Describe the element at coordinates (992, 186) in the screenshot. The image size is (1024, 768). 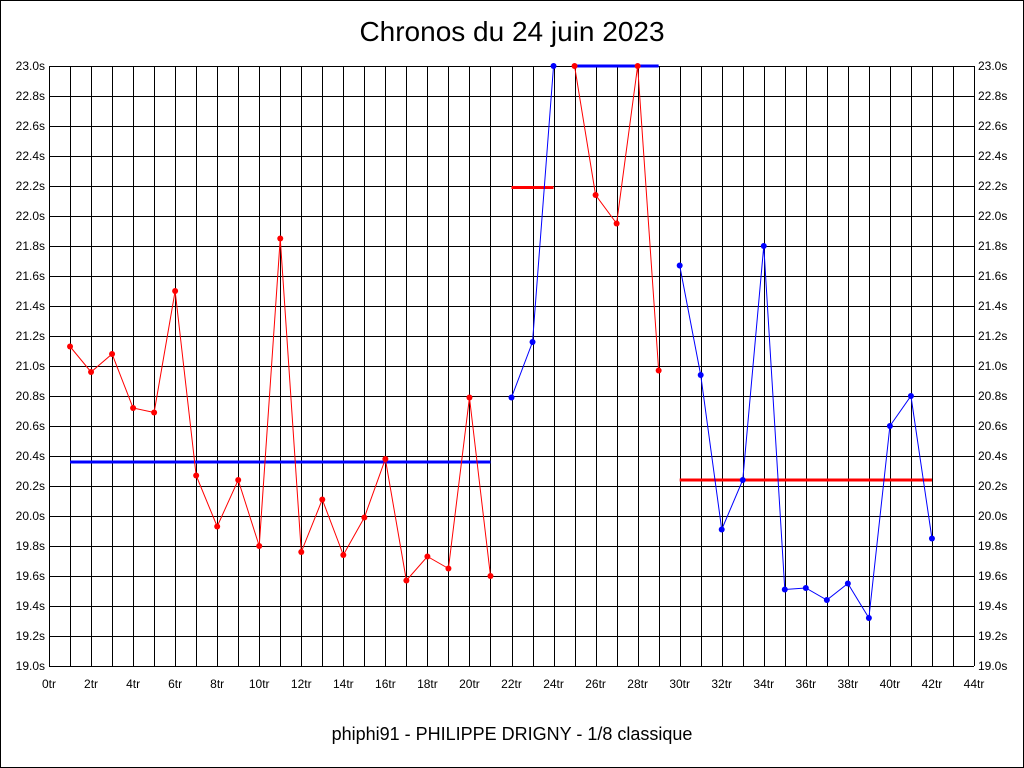
I see `y-tick-label-right: 22.2s` at that location.